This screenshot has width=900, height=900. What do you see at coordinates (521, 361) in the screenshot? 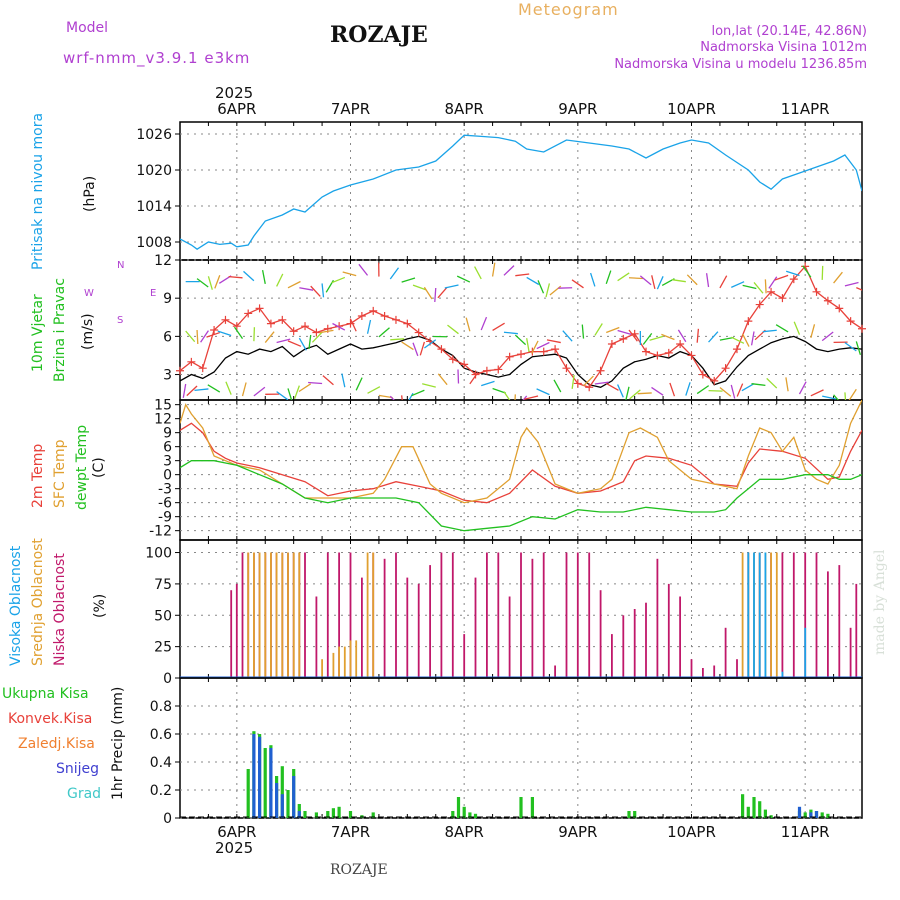
I see `series-line-brzina` at bounding box center [521, 361].